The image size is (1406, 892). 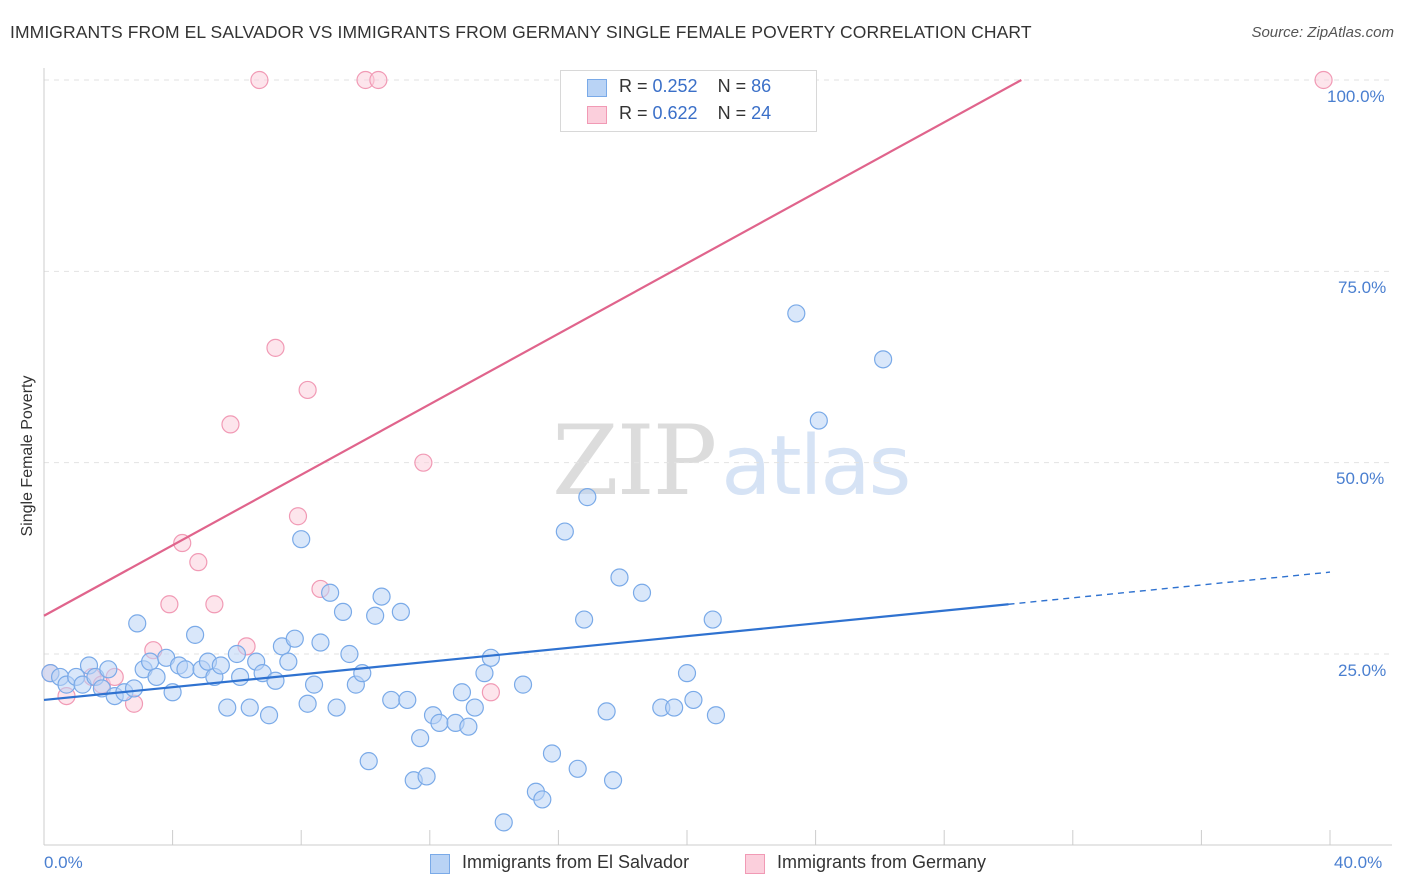 What do you see at coordinates (688, 101) in the screenshot?
I see `correlation-legend: R = 0.252 N = 86 R = 0.622 N = 24` at bounding box center [688, 101].